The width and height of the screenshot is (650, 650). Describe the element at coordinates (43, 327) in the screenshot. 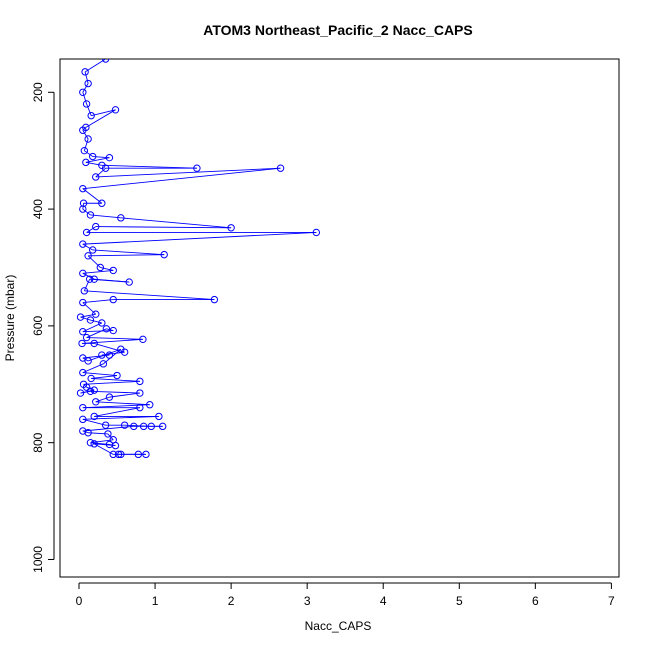

I see `y-axis: 200 400 600 800 1000` at that location.